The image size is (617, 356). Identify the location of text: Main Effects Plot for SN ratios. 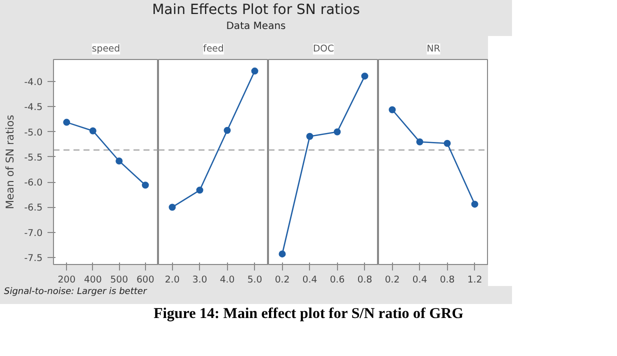
(256, 10).